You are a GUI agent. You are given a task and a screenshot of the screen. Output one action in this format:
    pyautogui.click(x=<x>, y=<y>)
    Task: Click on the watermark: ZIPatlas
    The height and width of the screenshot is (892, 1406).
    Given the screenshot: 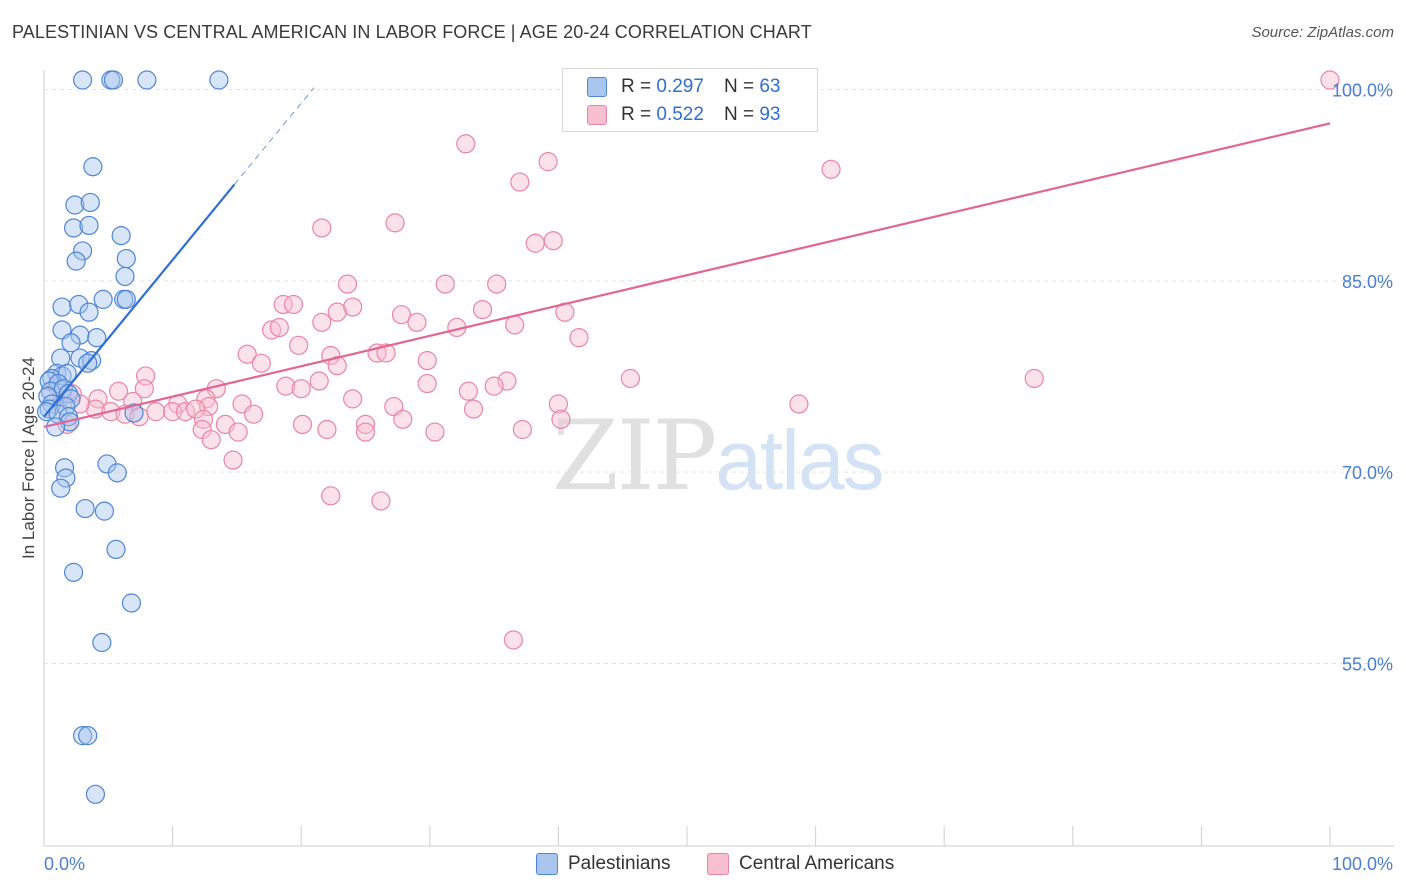 What is the action you would take?
    pyautogui.click(x=718, y=456)
    